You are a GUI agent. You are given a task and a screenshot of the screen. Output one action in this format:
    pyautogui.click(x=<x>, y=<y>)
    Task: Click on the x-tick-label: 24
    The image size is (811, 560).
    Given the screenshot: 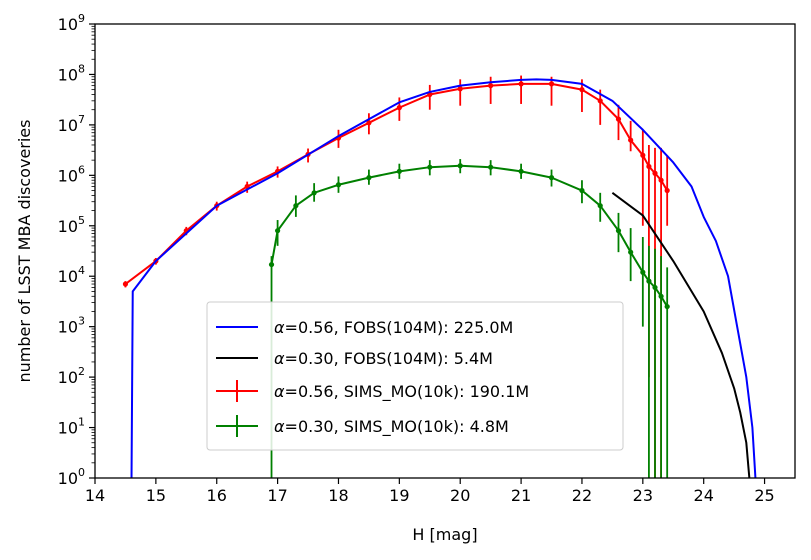 What is the action you would take?
    pyautogui.click(x=704, y=495)
    